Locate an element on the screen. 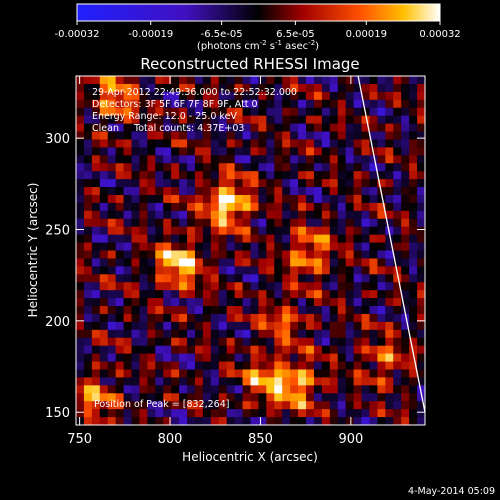 The height and width of the screenshot is (500, 500). x-axis-label: Heliocentric X (arcsec) is located at coordinates (250, 457).